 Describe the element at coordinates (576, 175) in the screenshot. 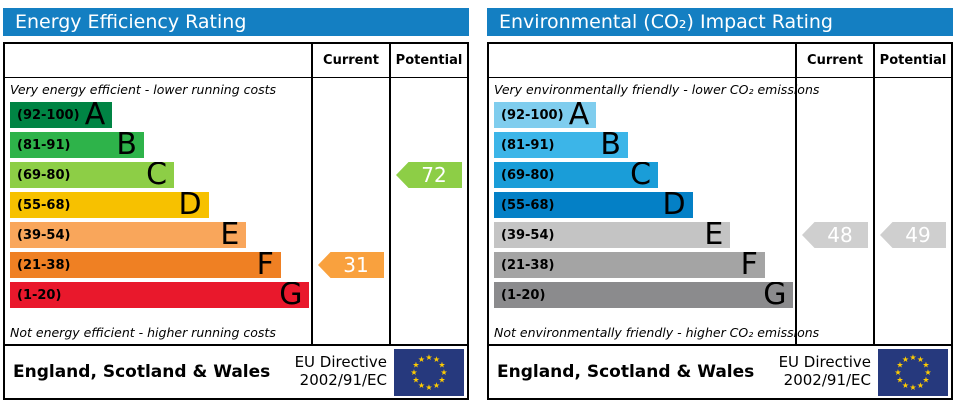

I see `band-bar-c: (69-80) C` at that location.